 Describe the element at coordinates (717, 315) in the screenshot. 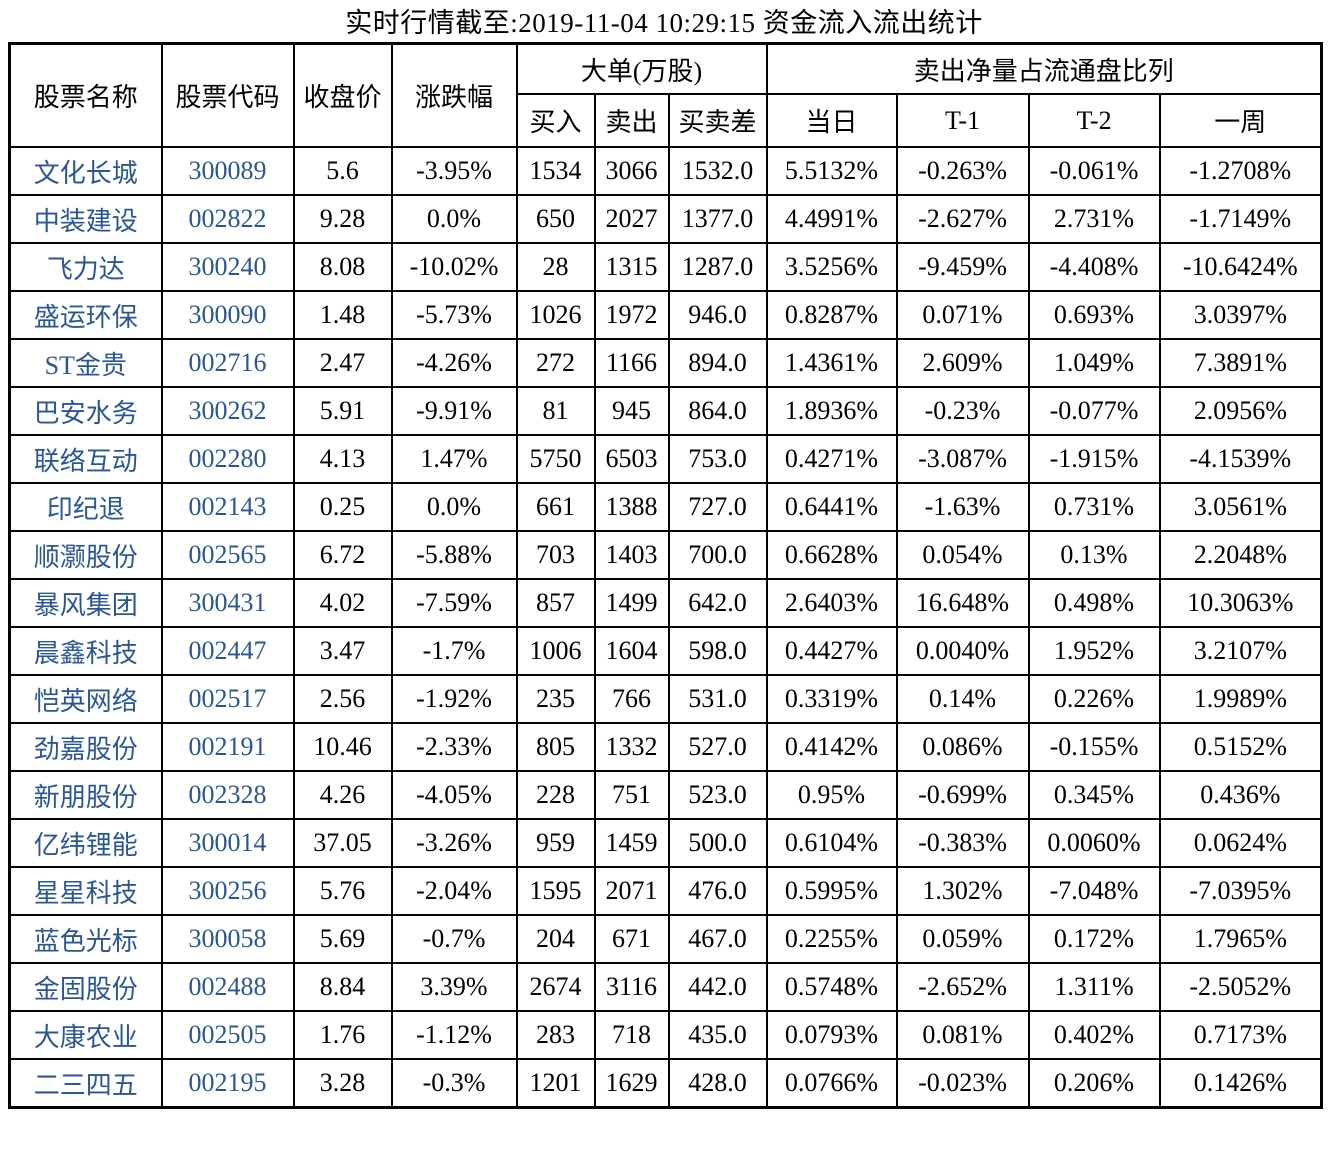

I see `cell-buy-sell-diff: 946.0` at that location.